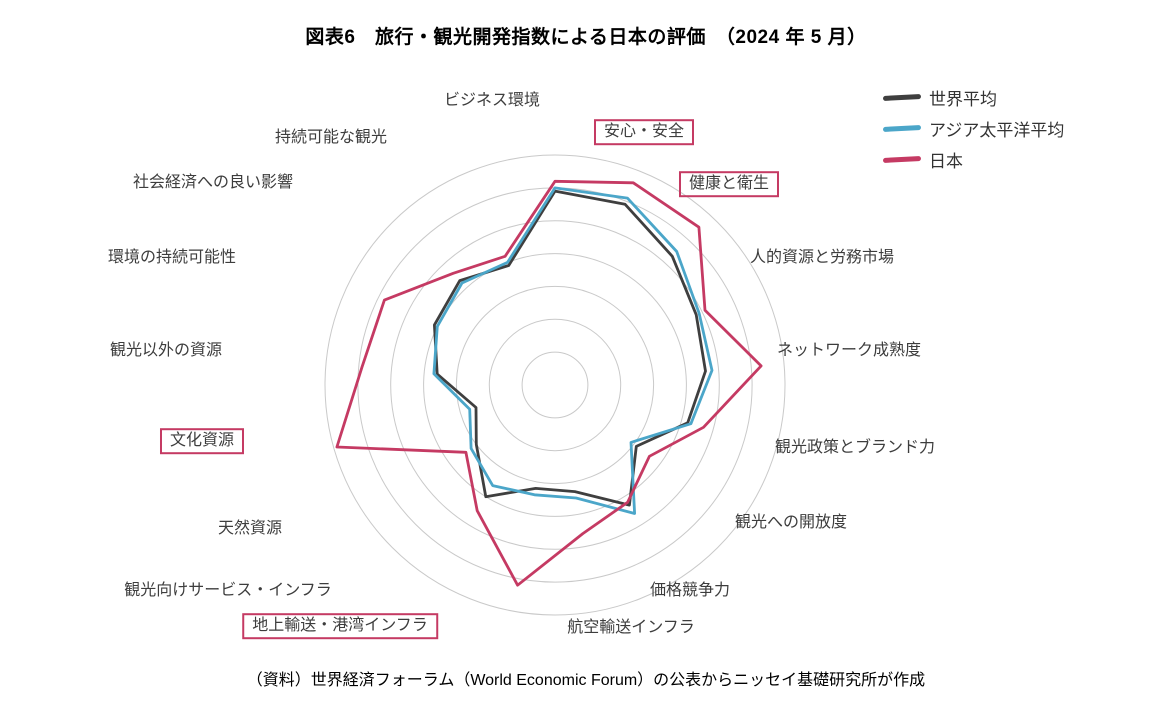  Describe the element at coordinates (963, 99) in the screenshot. I see `legend-label: 世界平均` at that location.